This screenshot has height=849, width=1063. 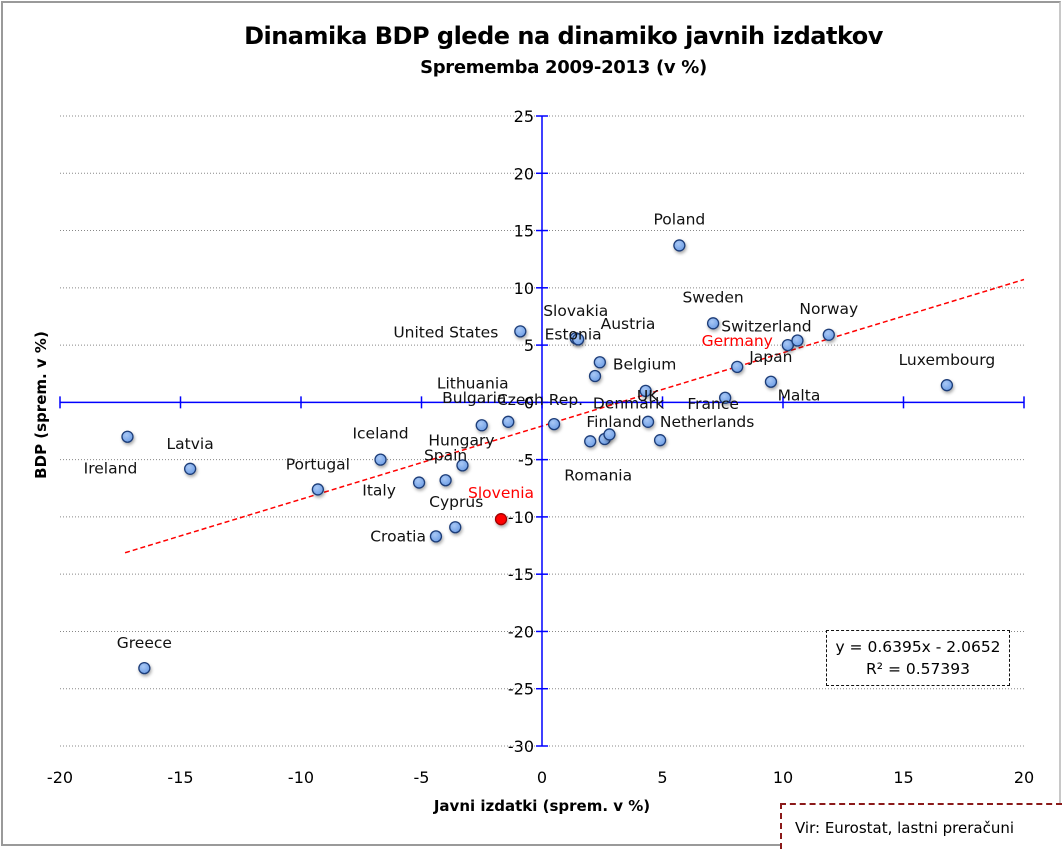 What do you see at coordinates (903, 777) in the screenshot?
I see `x-tick-label: 15` at bounding box center [903, 777].